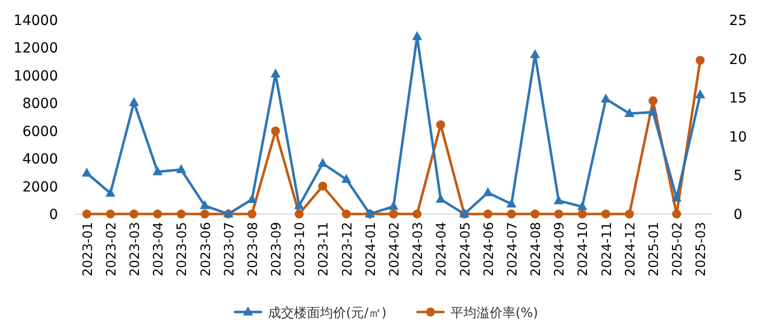  I want to click on x-tick-label: 2023-01, so click(88, 249).